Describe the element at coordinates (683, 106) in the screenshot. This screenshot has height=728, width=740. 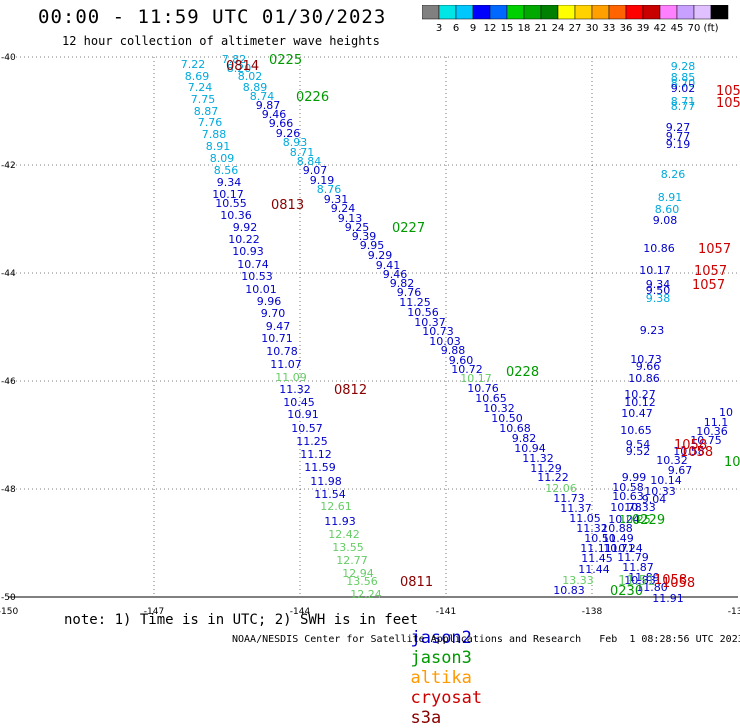
I see `wave-height-label: 8.77` at that location.